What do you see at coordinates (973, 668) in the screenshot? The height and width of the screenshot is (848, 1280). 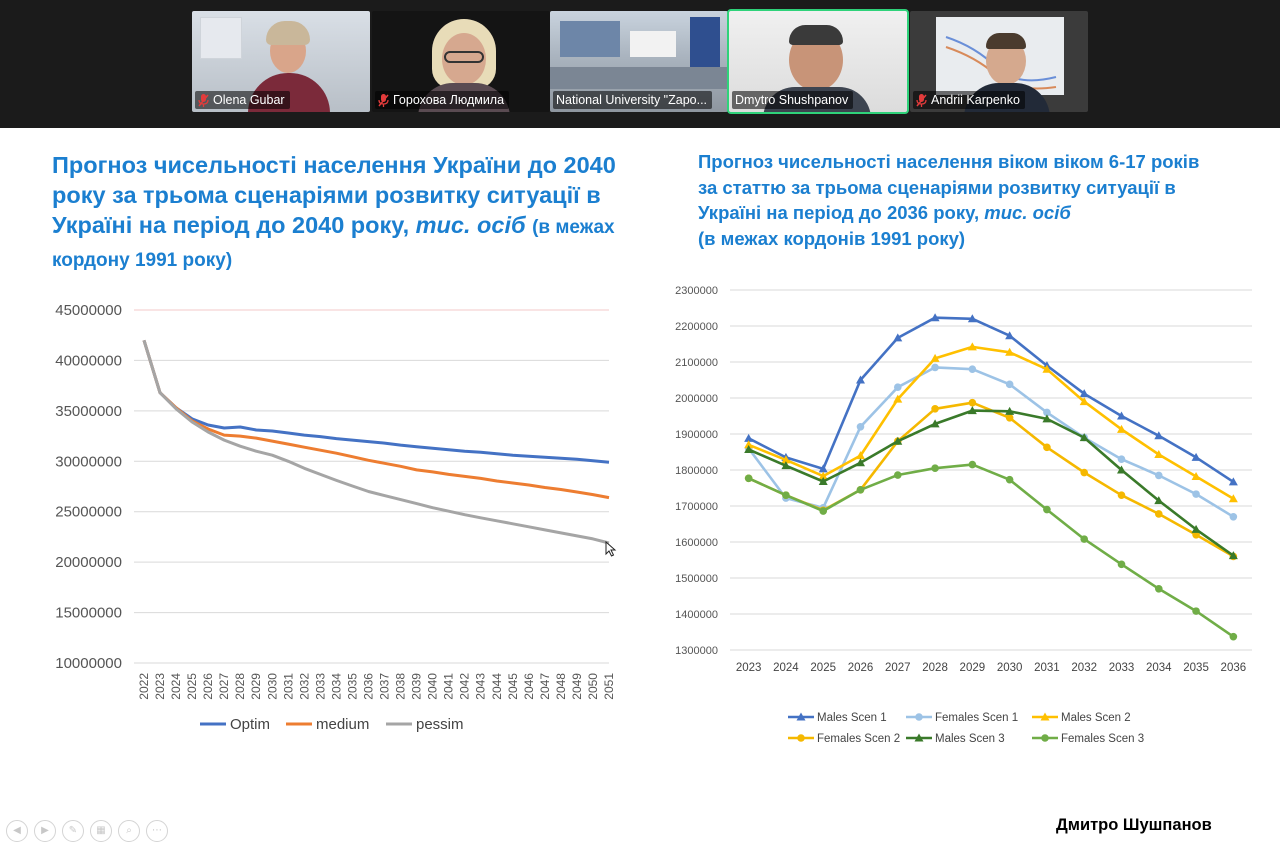 I see `x-tick-label: 2029` at bounding box center [973, 668].